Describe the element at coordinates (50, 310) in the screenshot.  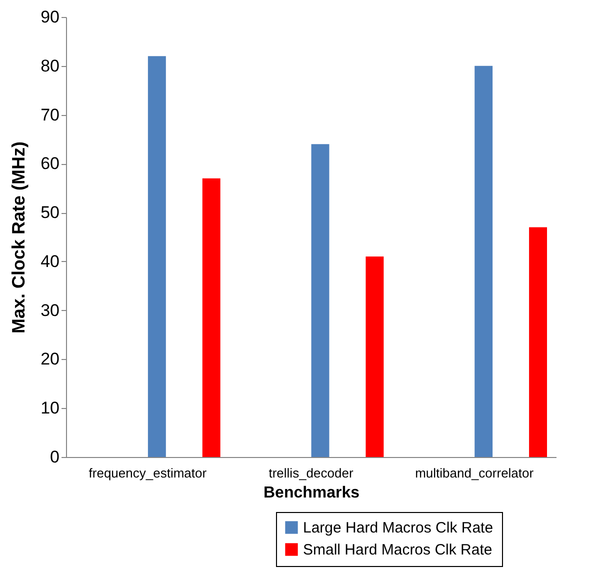
I see `y-tick-label: 30` at that location.